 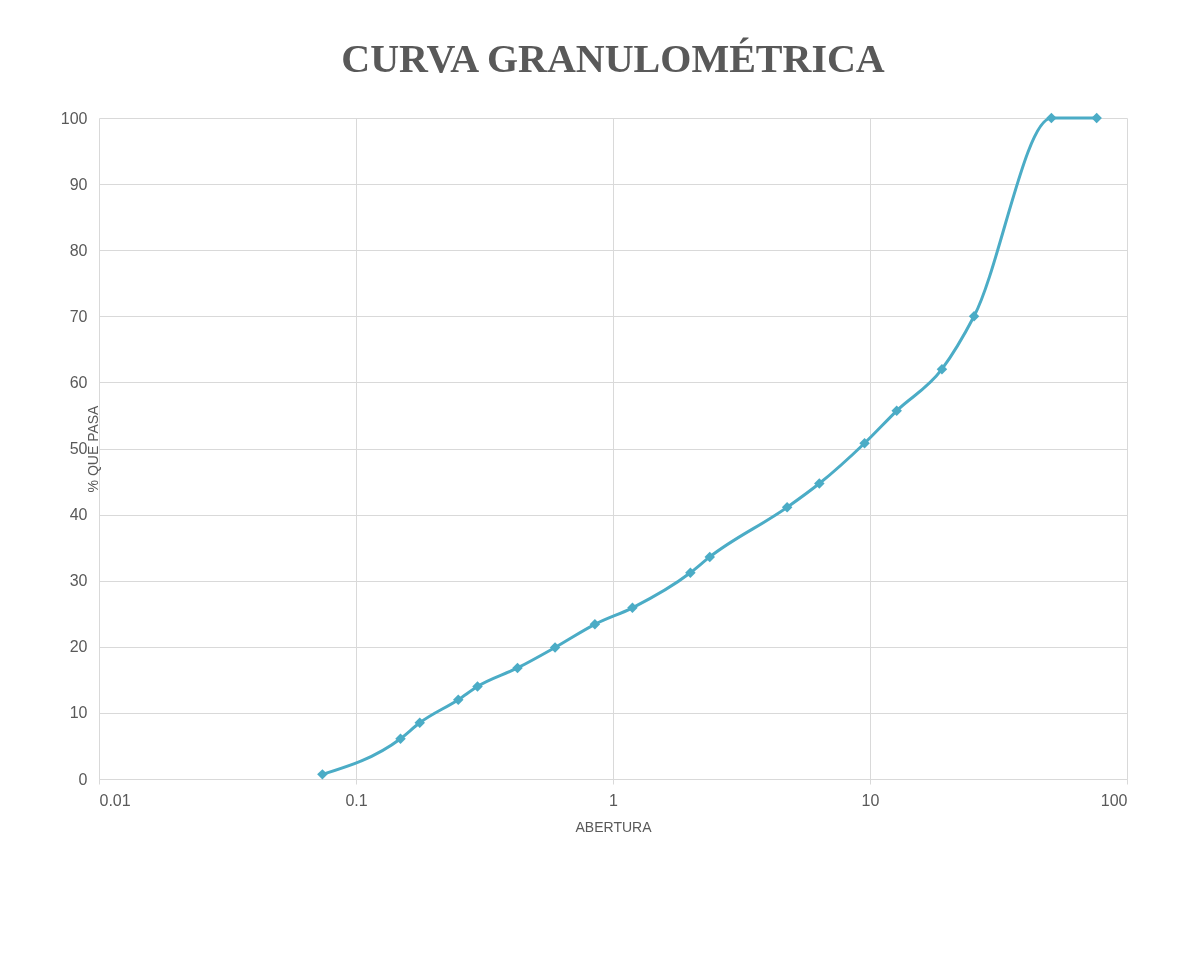 What do you see at coordinates (356, 800) in the screenshot?
I see `x-tick-label: 0.1` at bounding box center [356, 800].